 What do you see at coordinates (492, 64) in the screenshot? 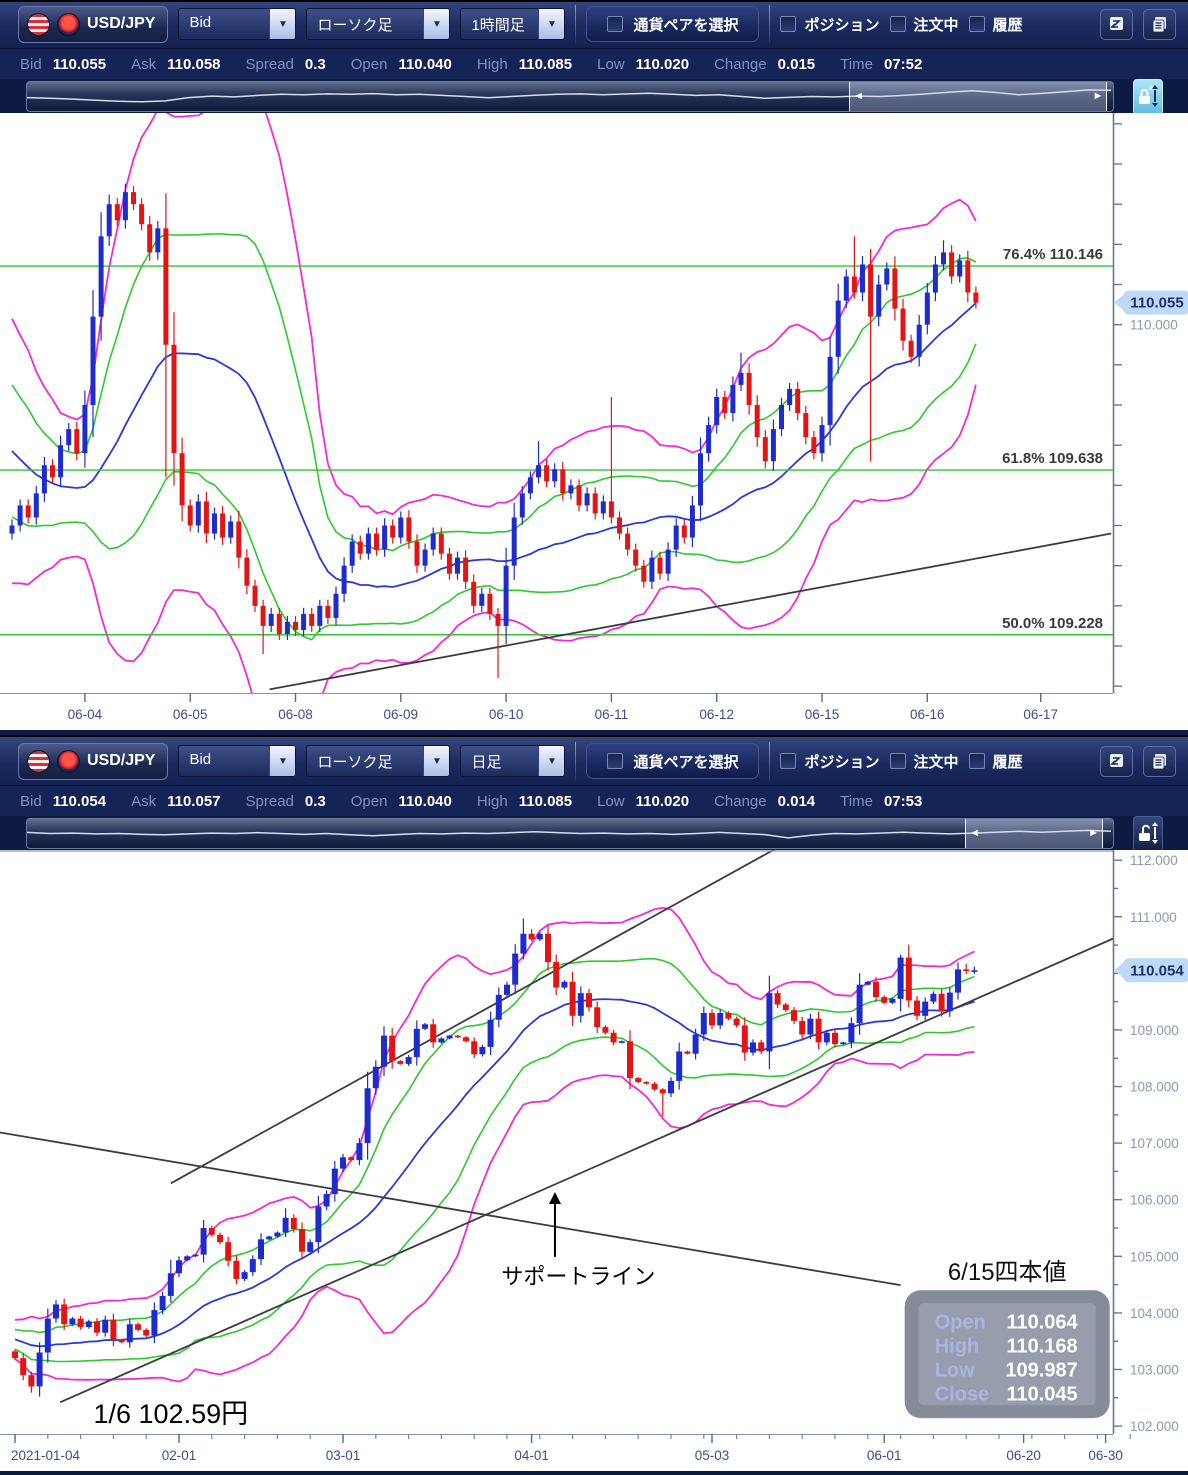
I see `high-label: High` at bounding box center [492, 64].